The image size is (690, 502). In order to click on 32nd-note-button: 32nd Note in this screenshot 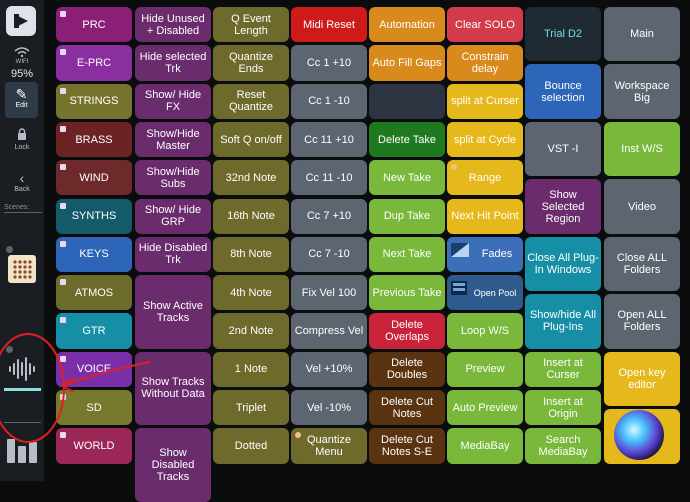, I will do `click(251, 178)`.